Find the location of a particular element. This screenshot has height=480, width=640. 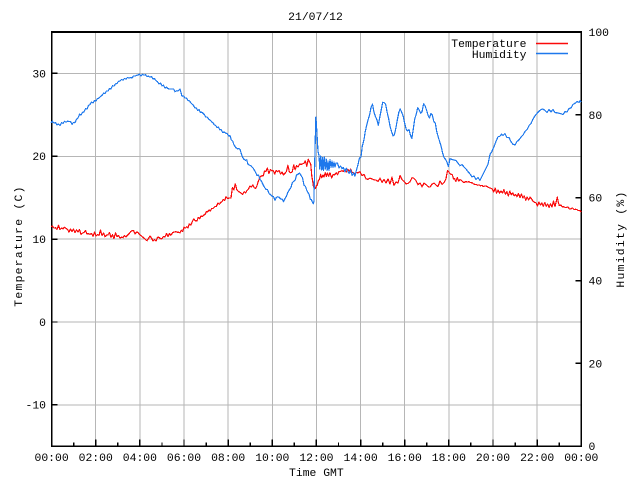

svg-text: 06:00 is located at coordinates (184, 459).